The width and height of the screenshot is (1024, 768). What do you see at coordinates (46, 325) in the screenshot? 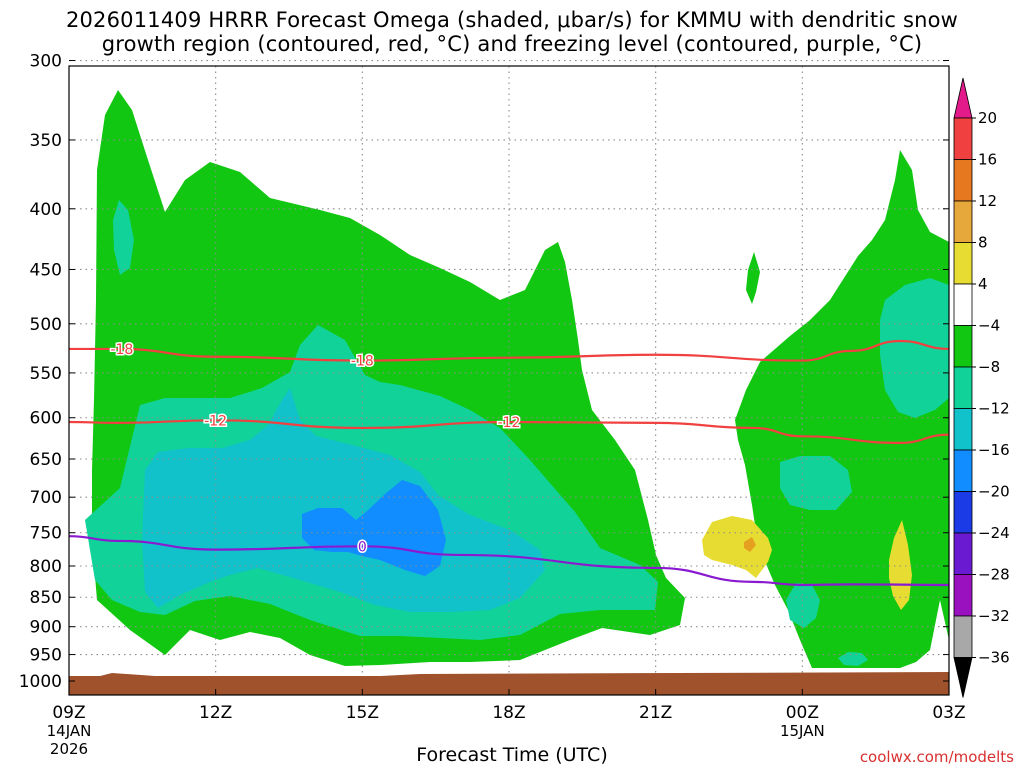
I see `y-tick-label: 500` at bounding box center [46, 325].